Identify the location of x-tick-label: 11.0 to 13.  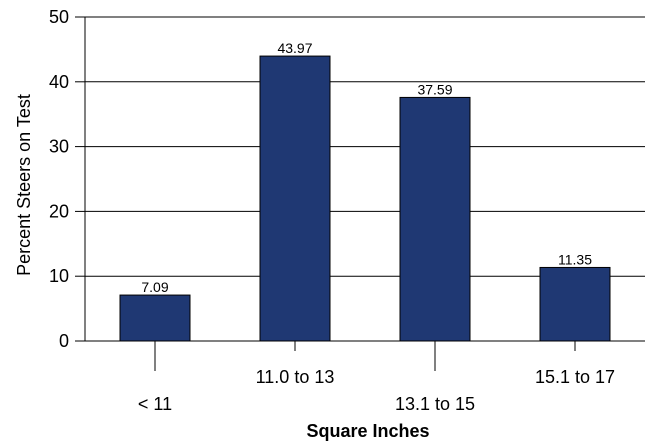
(295, 377).